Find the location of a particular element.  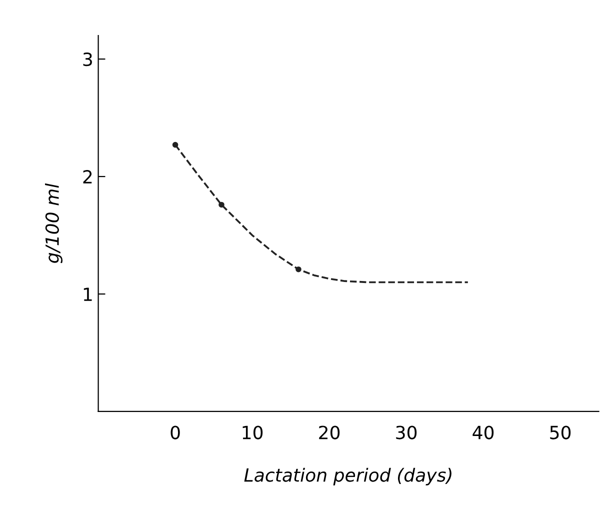

x-axis-title: Lactation period (days) is located at coordinates (348, 477).